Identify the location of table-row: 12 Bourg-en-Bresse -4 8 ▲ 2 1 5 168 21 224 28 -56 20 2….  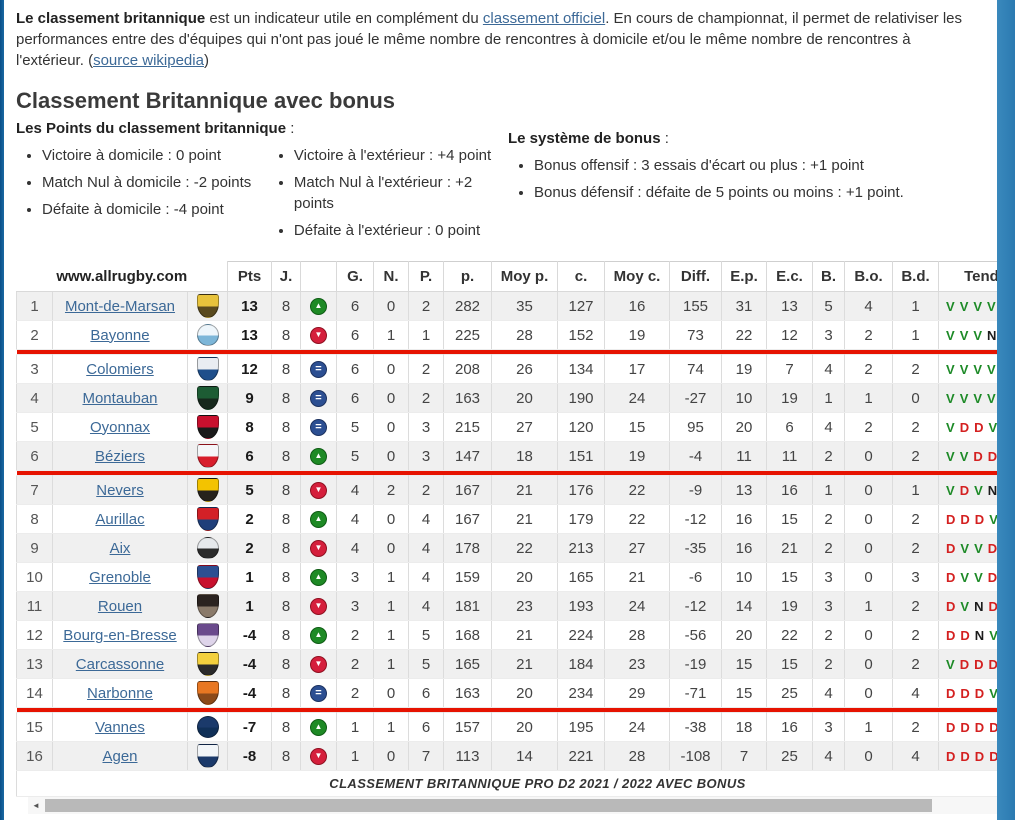
(506, 635).